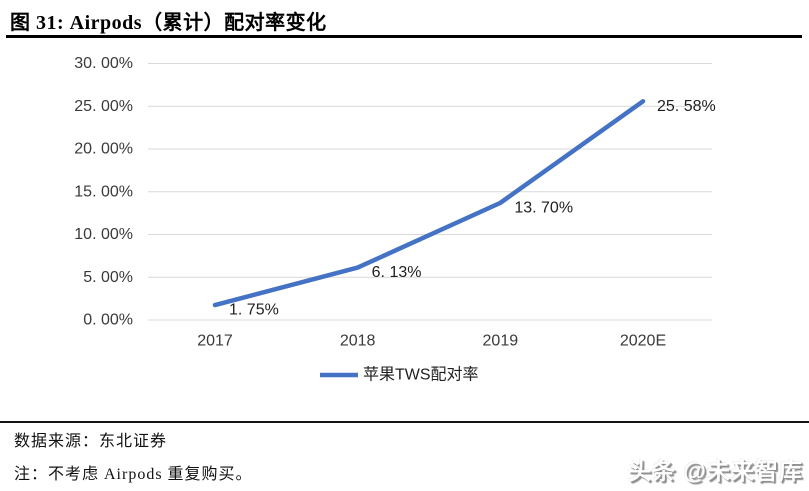 The height and width of the screenshot is (491, 809). I want to click on y-tick-label: 20. 00%, so click(103, 149).